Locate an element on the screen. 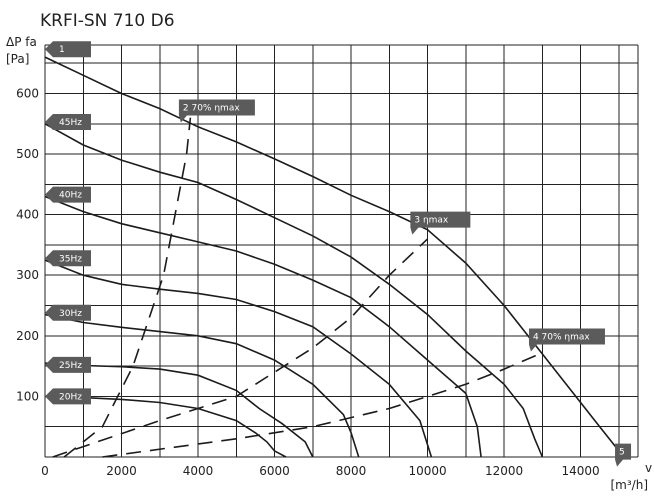 This screenshot has height=496, width=654. tag-5: 5 is located at coordinates (623, 455).